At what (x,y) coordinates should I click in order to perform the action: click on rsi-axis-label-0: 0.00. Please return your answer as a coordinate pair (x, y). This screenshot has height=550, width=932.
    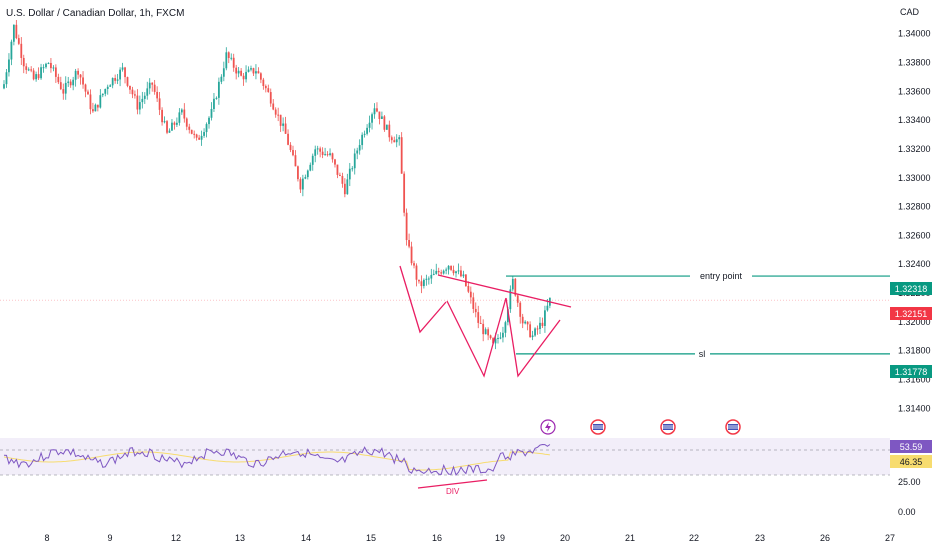
    Looking at the image, I should click on (907, 512).